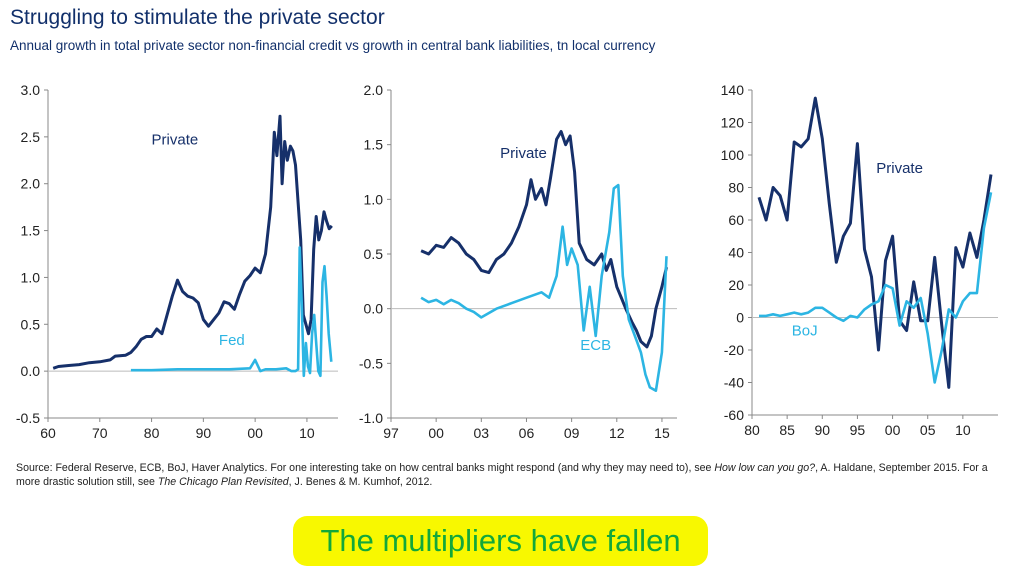 Image resolution: width=1024 pixels, height=577 pixels. I want to click on x-tick-label: 12, so click(617, 433).